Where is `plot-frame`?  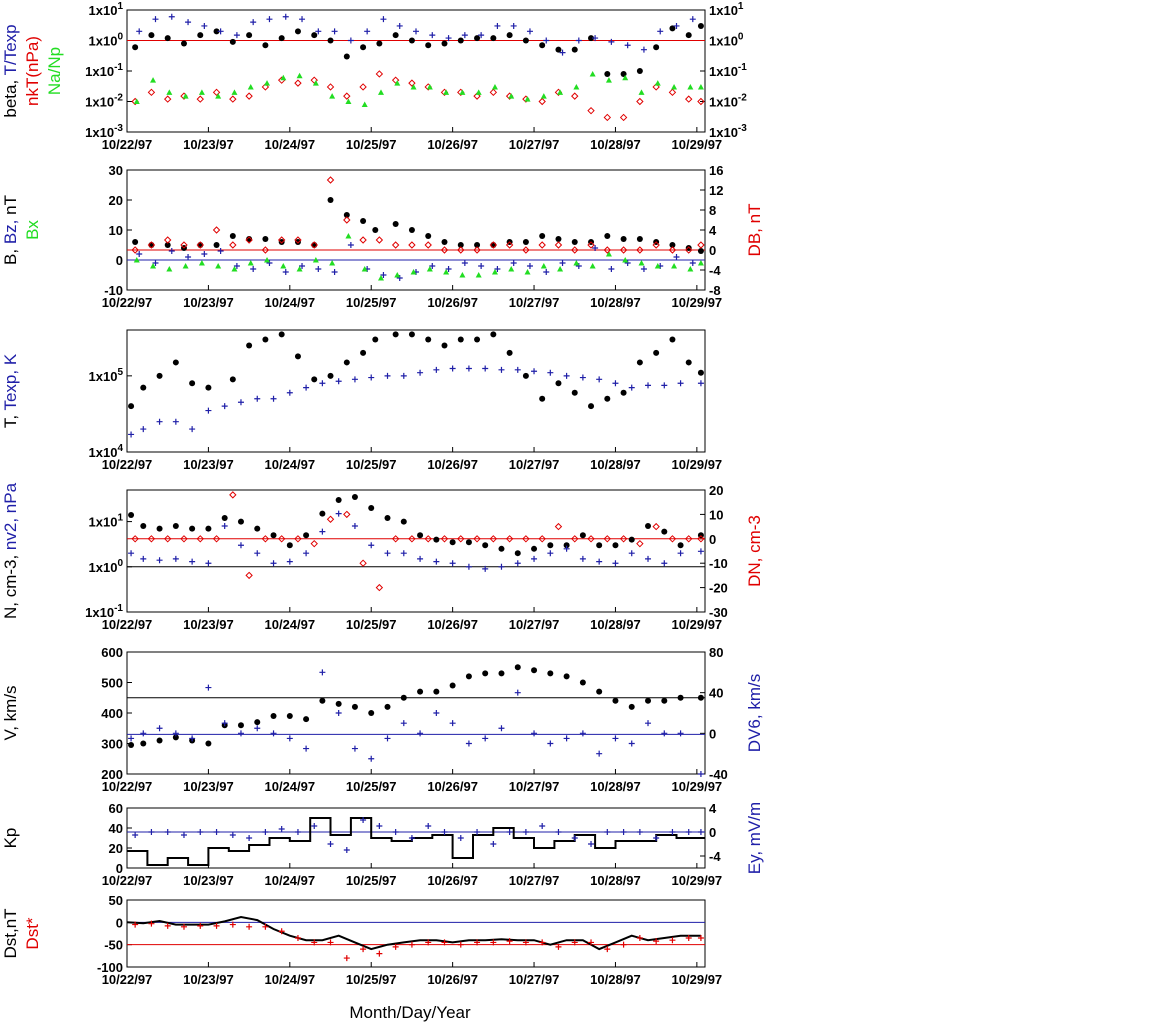 plot-frame is located at coordinates (416, 391).